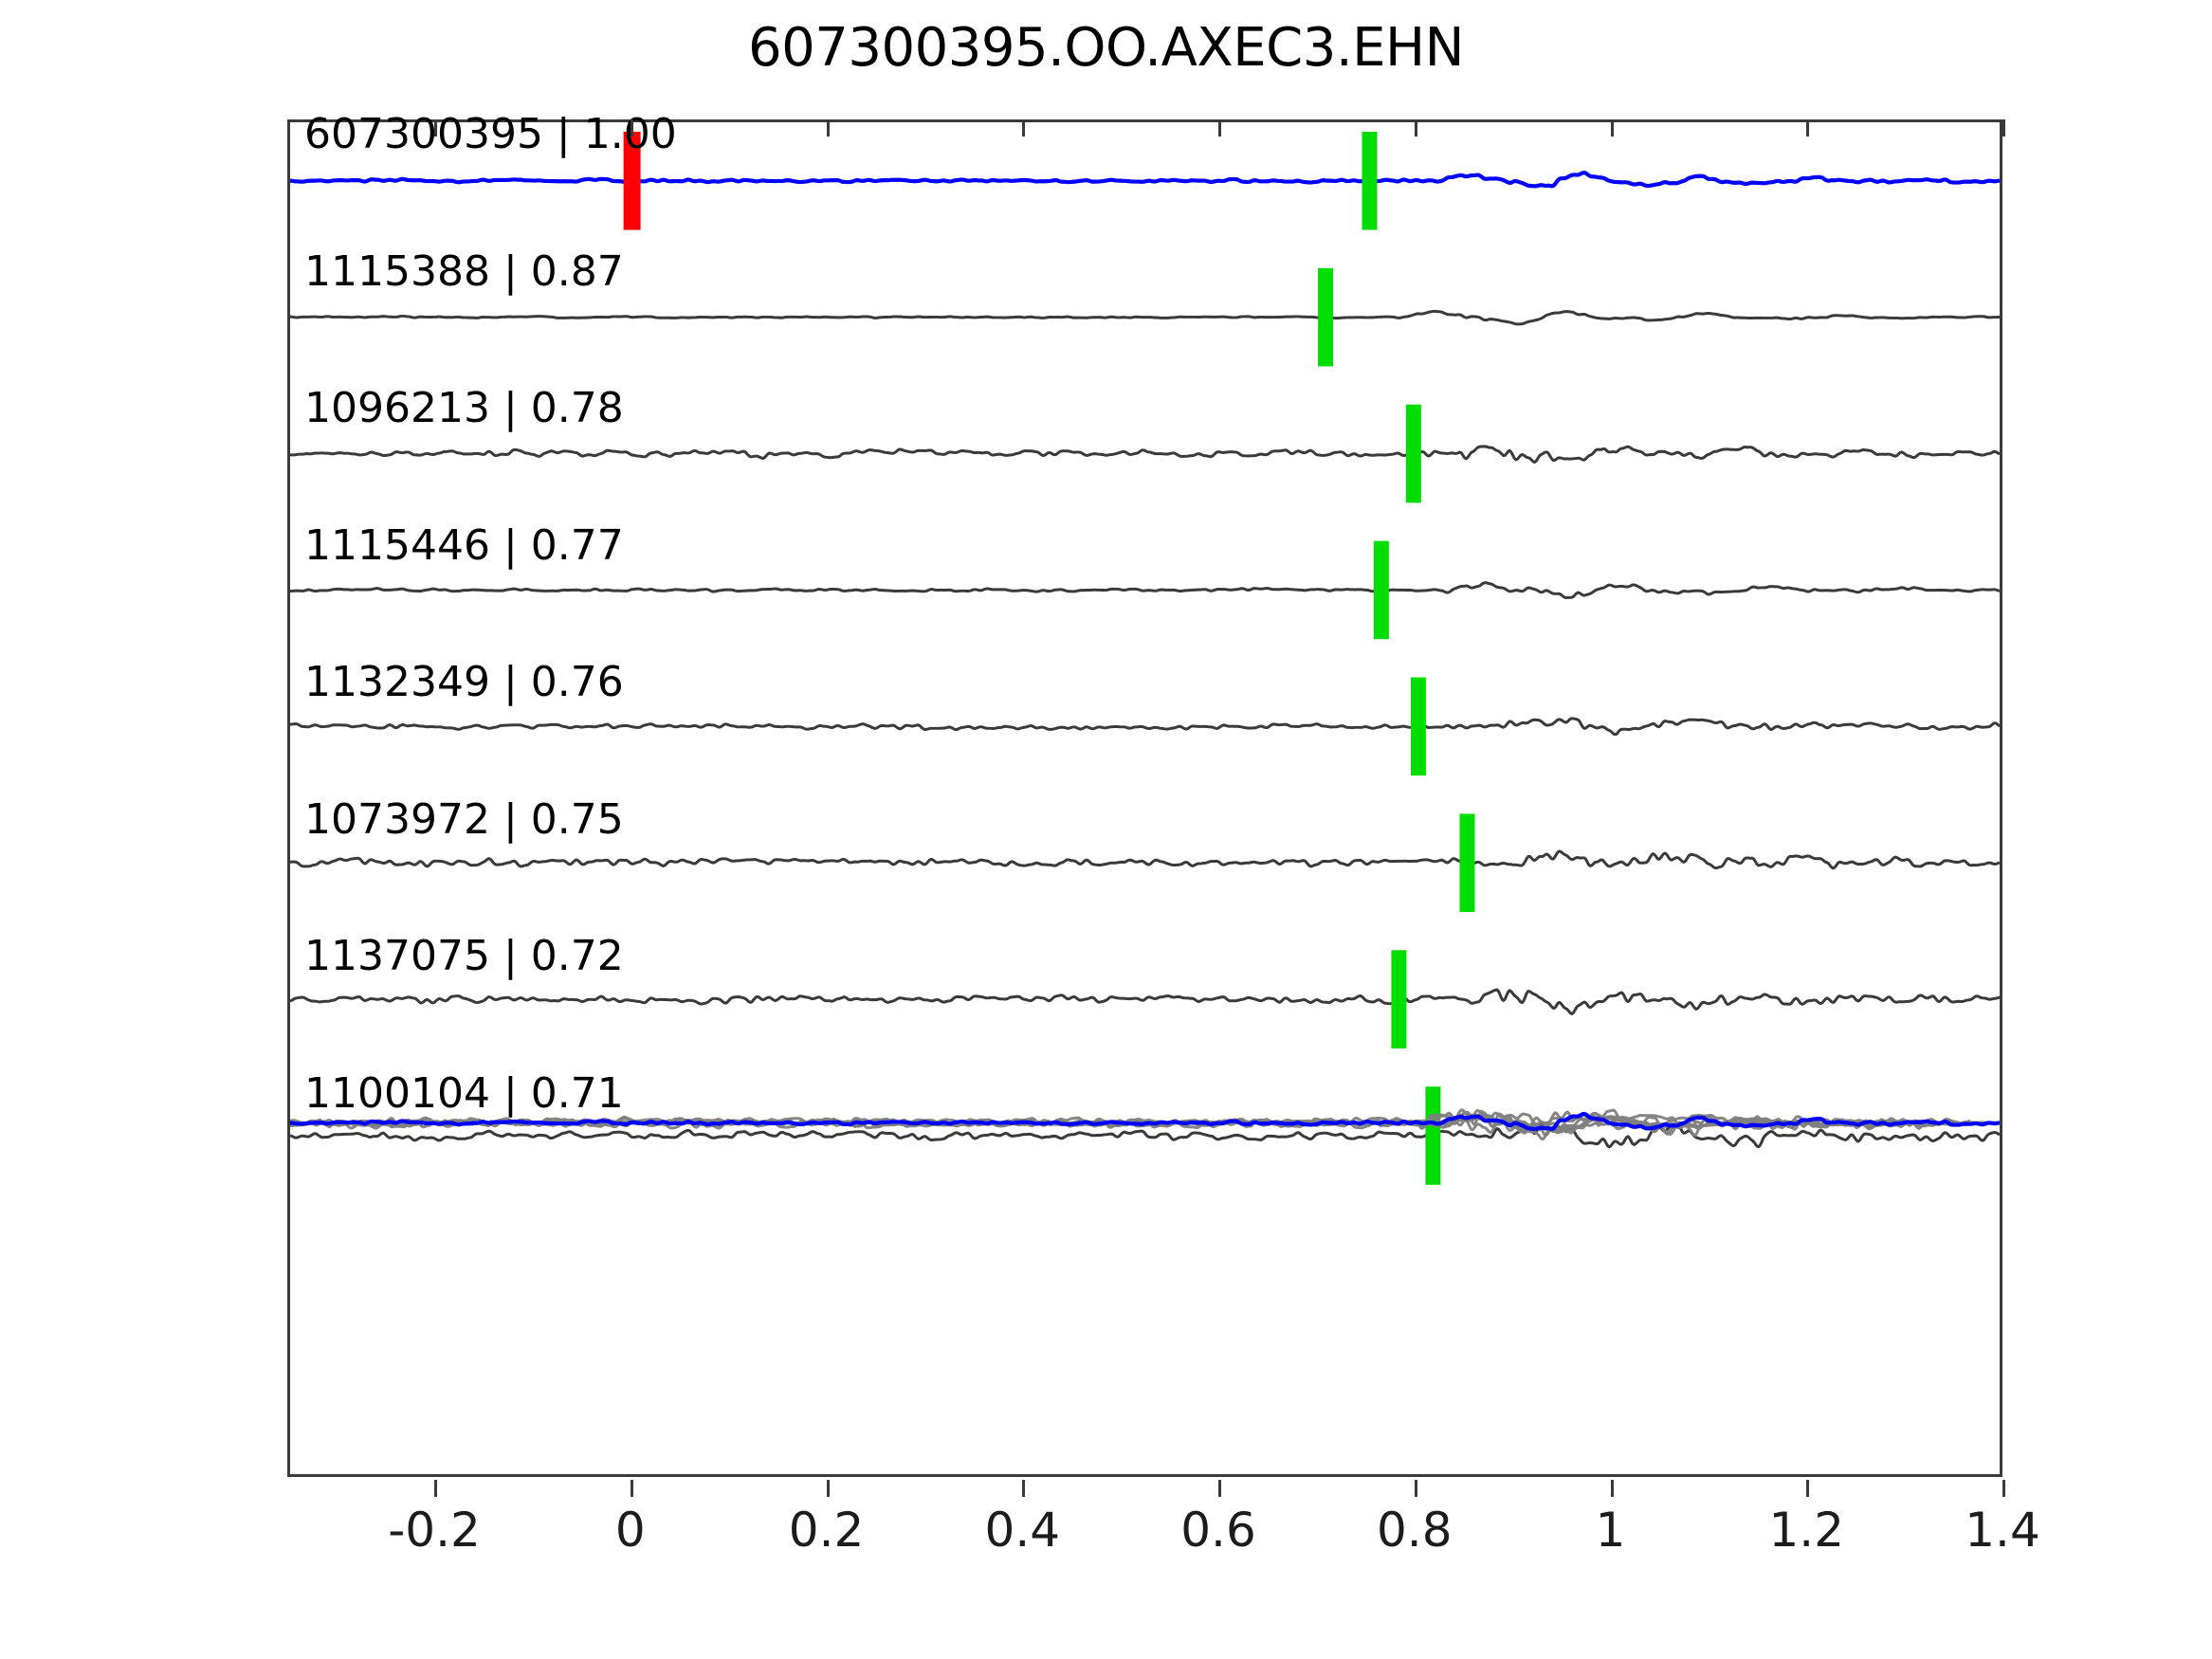 This screenshot has width=2212, height=1659. I want to click on x-tick-top-0.6, so click(1220, 128).